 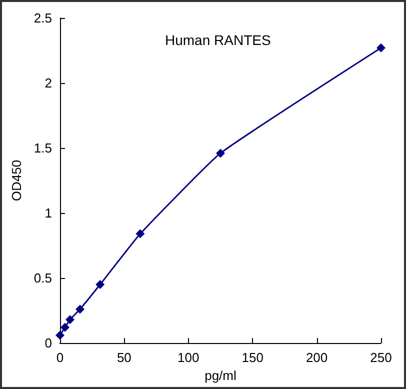 I want to click on y-tick-label: 1, so click(x=48, y=213).